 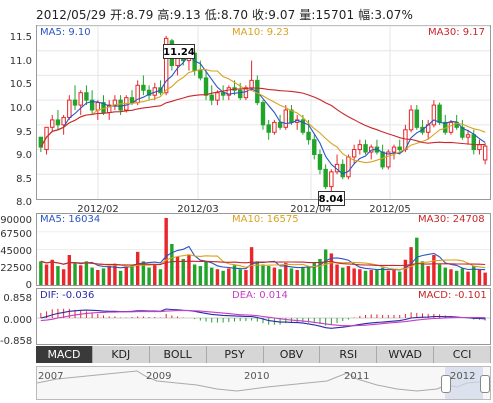 I want to click on price-y-tick: 8.0, so click(x=24, y=202).